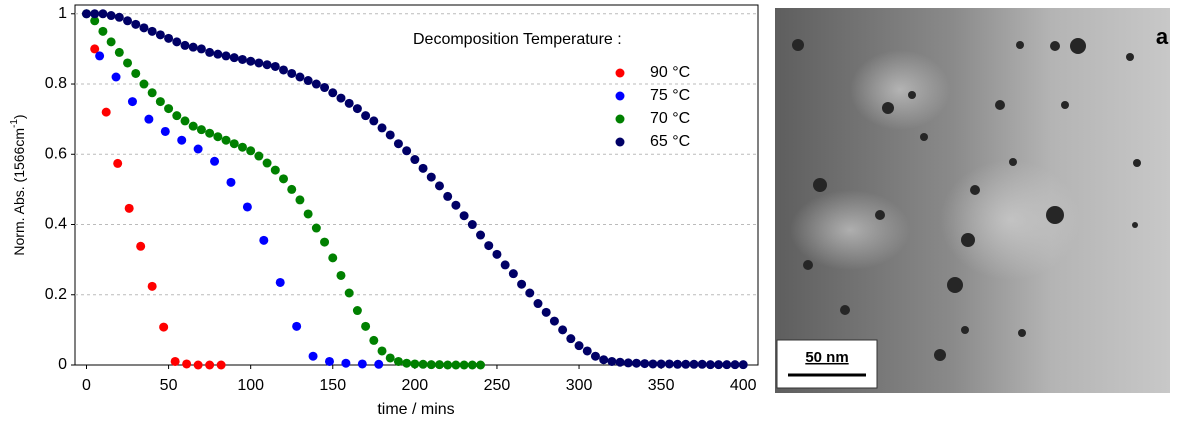 Image resolution: width=1186 pixels, height=421 pixels. Describe the element at coordinates (517, 39) in the screenshot. I see `legend-title: Decomposition Temperature :` at that location.